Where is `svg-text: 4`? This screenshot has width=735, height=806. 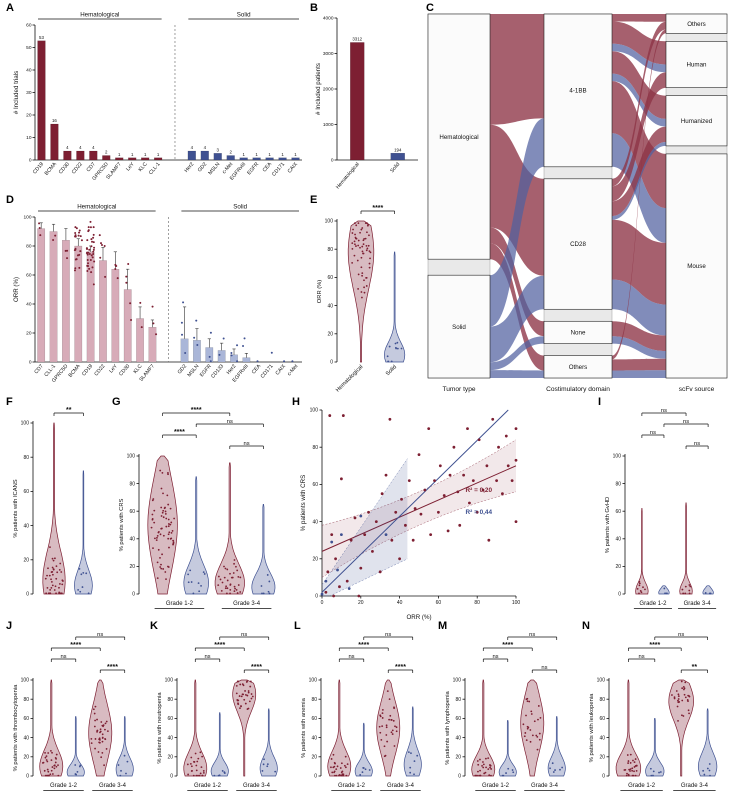
svg-text: 4 is located at coordinates (205, 147).